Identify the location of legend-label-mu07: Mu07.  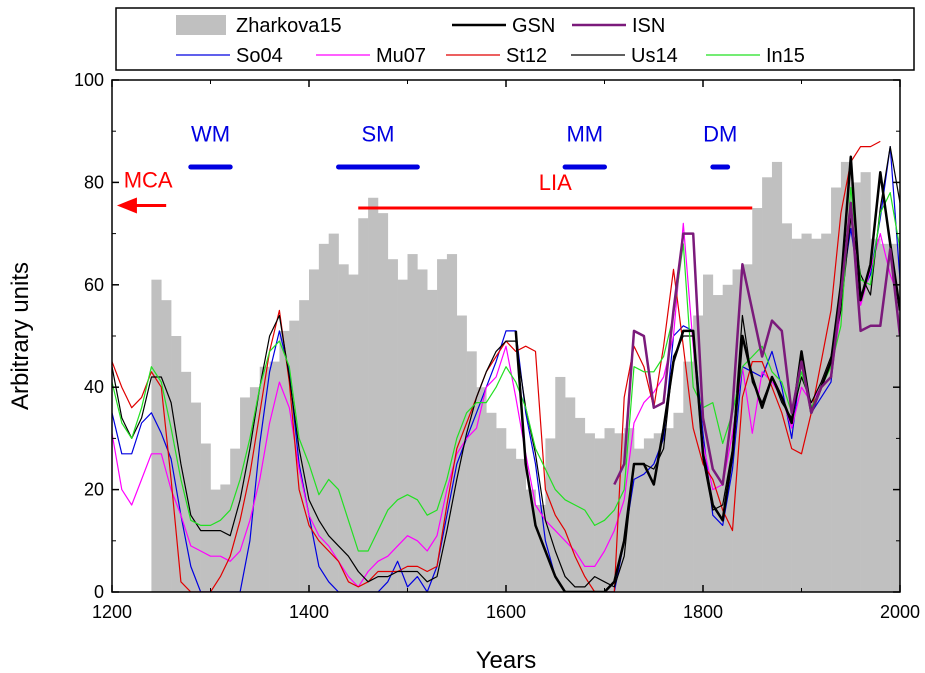
(401, 56).